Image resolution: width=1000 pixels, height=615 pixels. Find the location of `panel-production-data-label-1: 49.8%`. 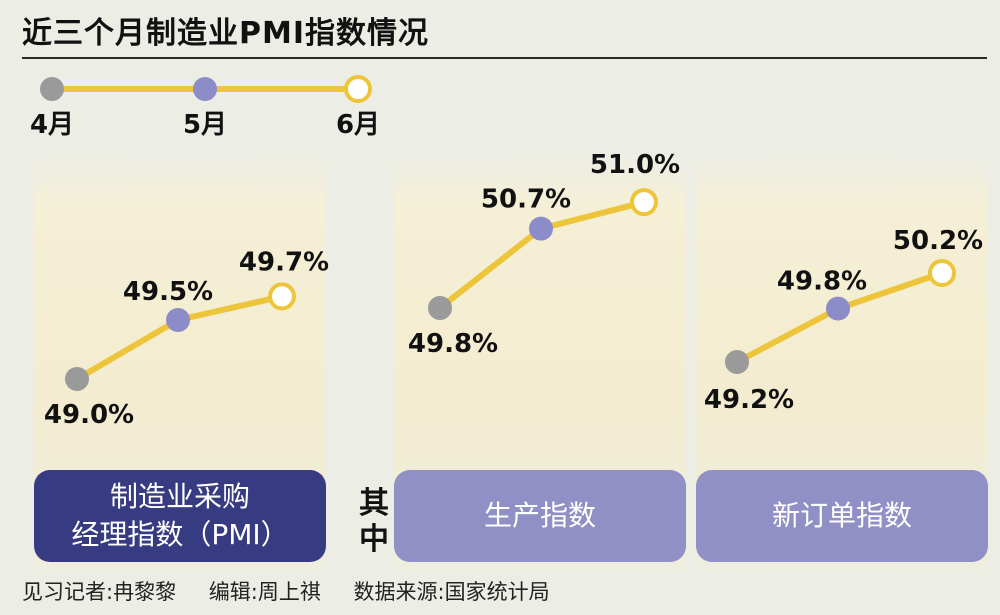

panel-production-data-label-1: 49.8% is located at coordinates (453, 344).